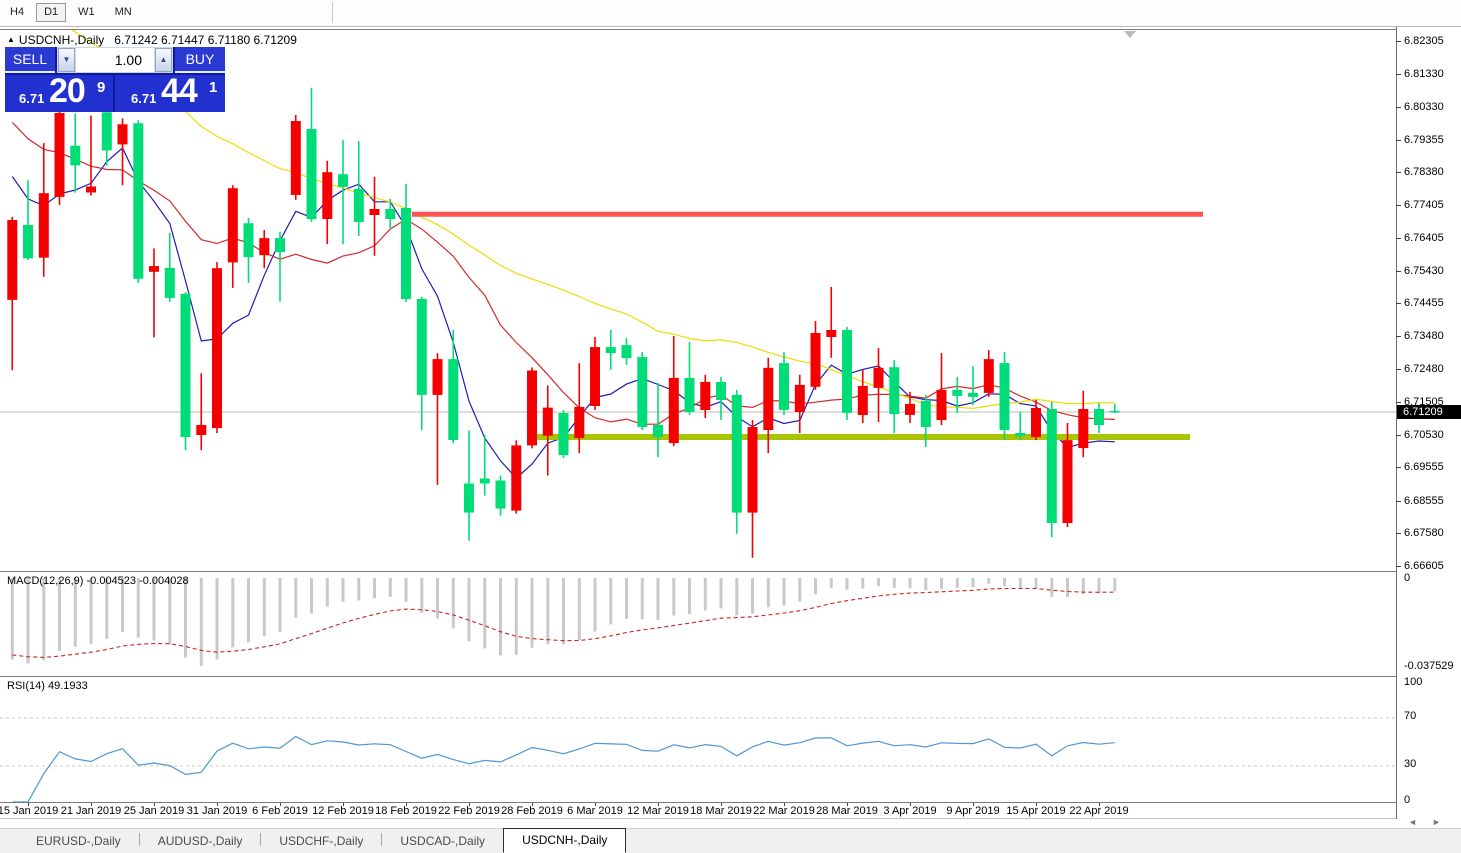  What do you see at coordinates (1436, 822) in the screenshot?
I see `scroll-right-arrow: ►` at bounding box center [1436, 822].